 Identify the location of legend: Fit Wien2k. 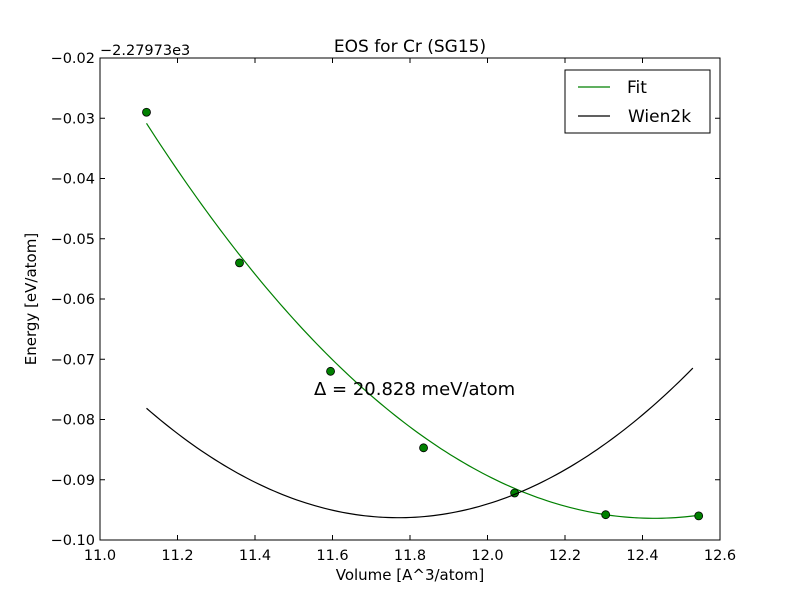
(637, 101).